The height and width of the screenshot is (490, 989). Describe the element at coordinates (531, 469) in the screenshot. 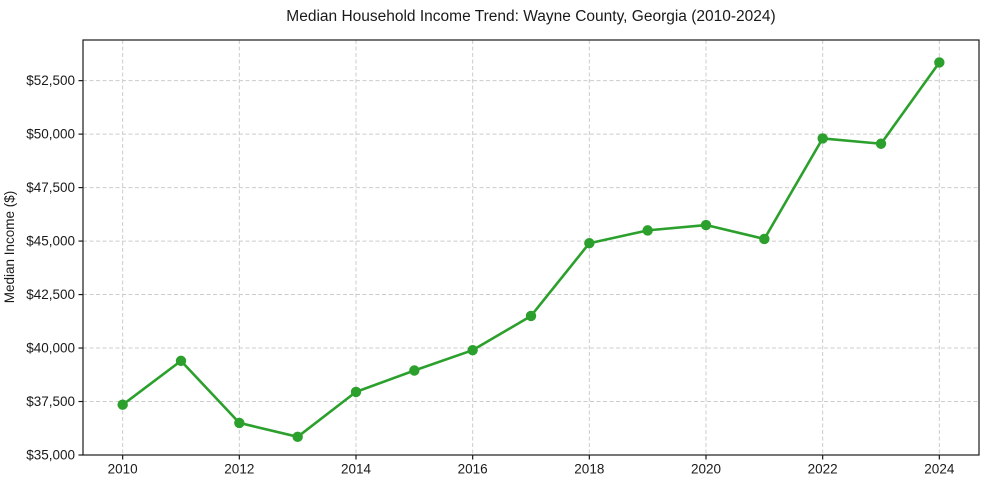

I see `x-tick-labels: 2010 2012 2014 2016 2018 2020 2022 2024` at that location.